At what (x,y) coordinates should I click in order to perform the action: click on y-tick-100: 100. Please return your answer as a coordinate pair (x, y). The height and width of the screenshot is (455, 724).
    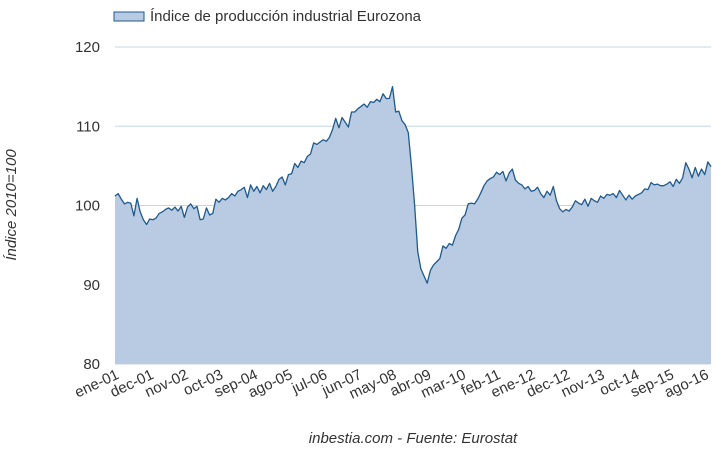
    Looking at the image, I should click on (87, 206).